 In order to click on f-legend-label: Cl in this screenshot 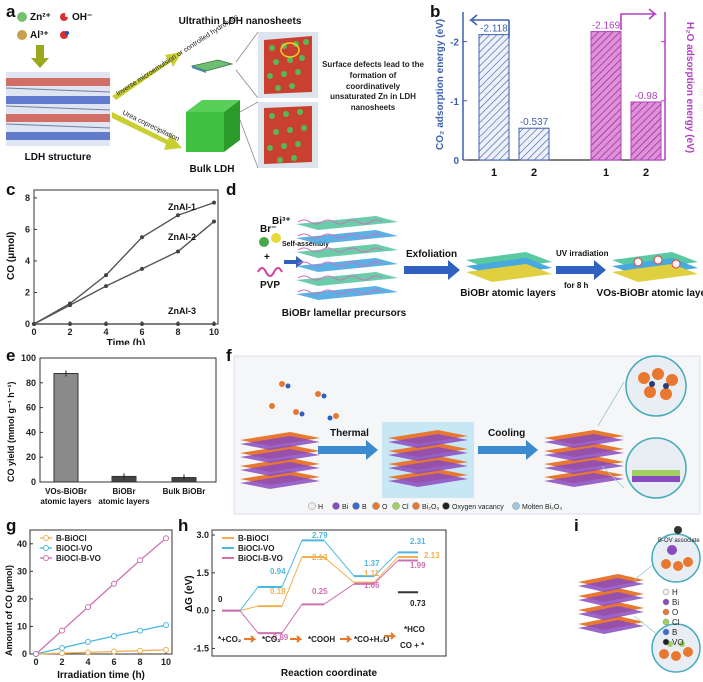, I will do `click(405, 507)`.